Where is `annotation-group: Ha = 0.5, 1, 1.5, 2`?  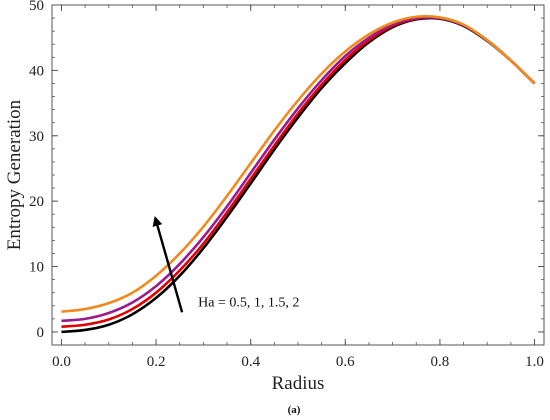 annotation-group: Ha = 0.5, 1, 1.5, 2 is located at coordinates (225, 264).